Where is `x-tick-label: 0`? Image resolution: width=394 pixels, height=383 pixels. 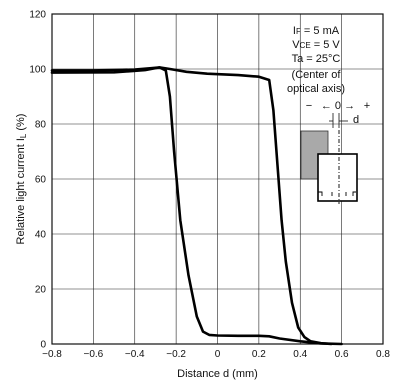 x-tick-label: 0 is located at coordinates (218, 354).